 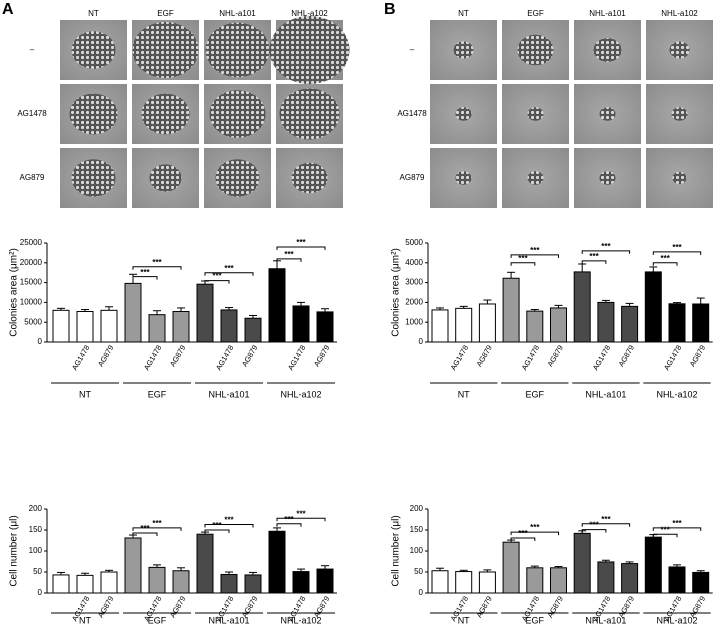 I want to click on y-tick-label: 15000, so click(x=31, y=282).